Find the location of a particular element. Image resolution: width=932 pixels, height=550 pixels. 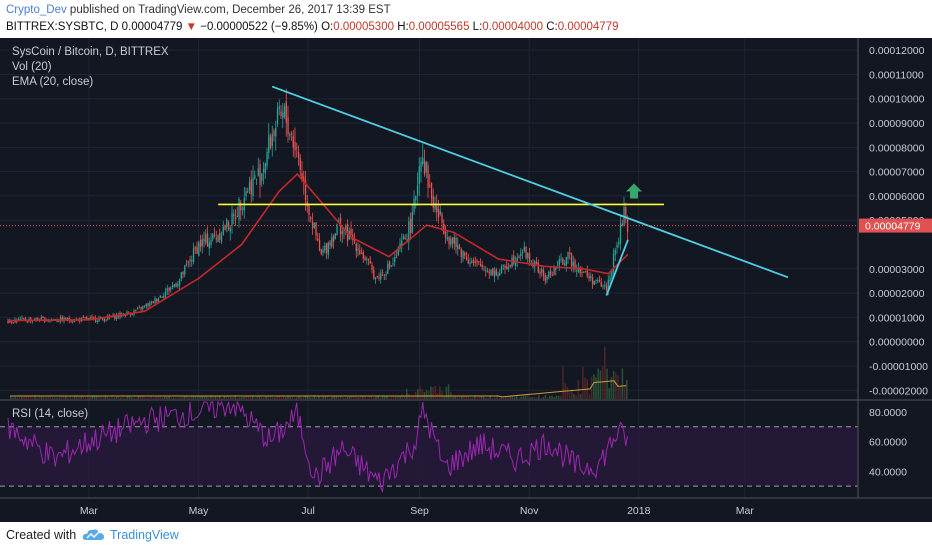

time-tick-label: Sep is located at coordinates (419, 511).